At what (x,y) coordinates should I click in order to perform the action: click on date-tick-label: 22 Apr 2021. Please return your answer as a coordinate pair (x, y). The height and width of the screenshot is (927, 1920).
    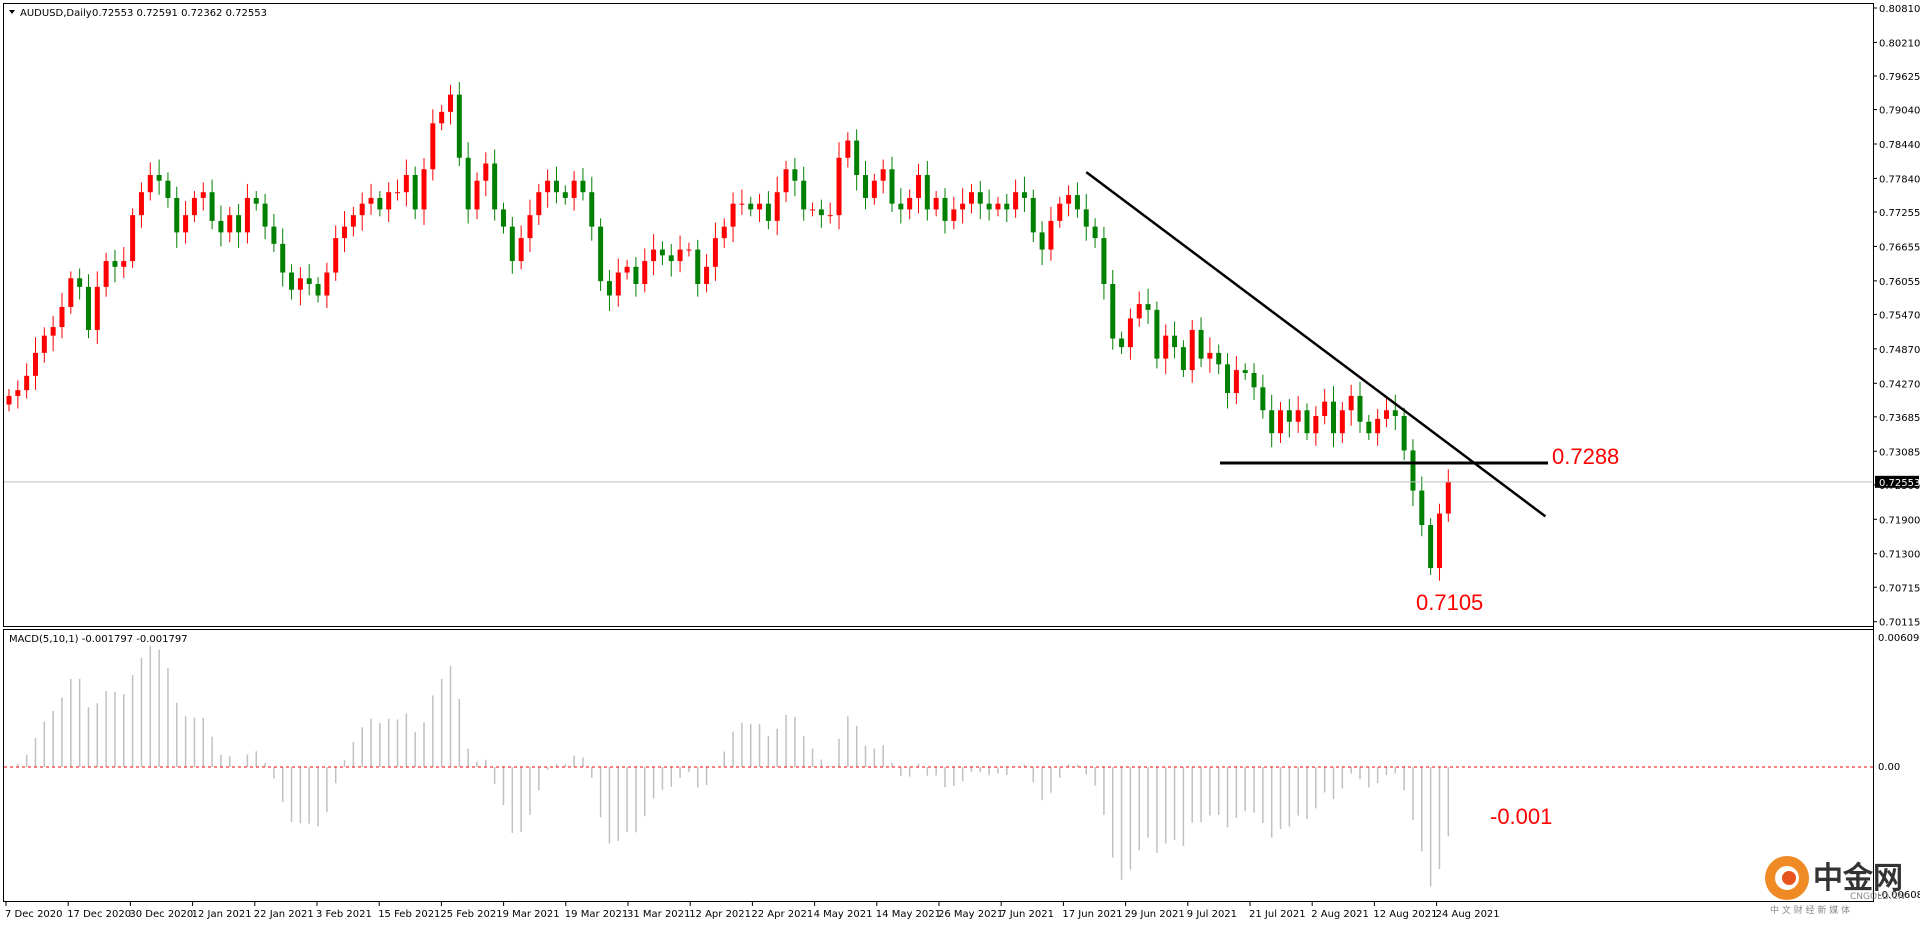
    Looking at the image, I should click on (782, 914).